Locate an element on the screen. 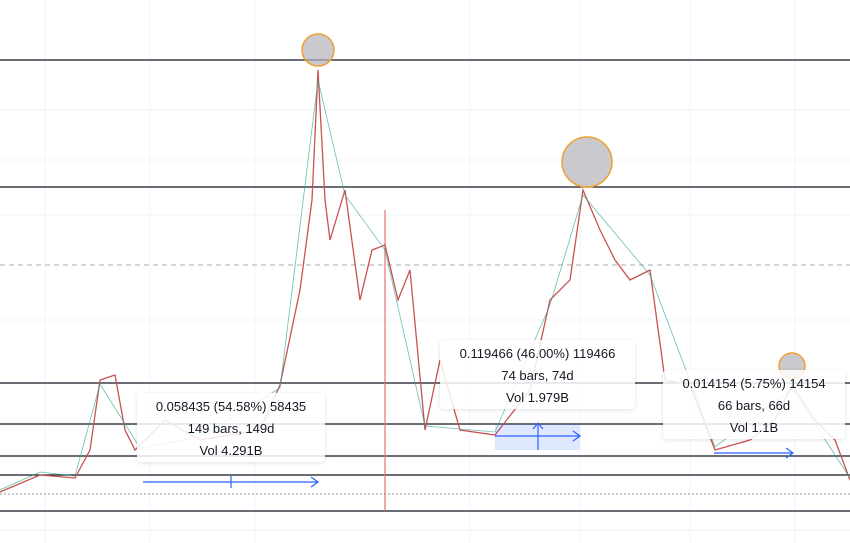 This screenshot has height=543, width=850. volume: Vol 1.979B is located at coordinates (537, 397).